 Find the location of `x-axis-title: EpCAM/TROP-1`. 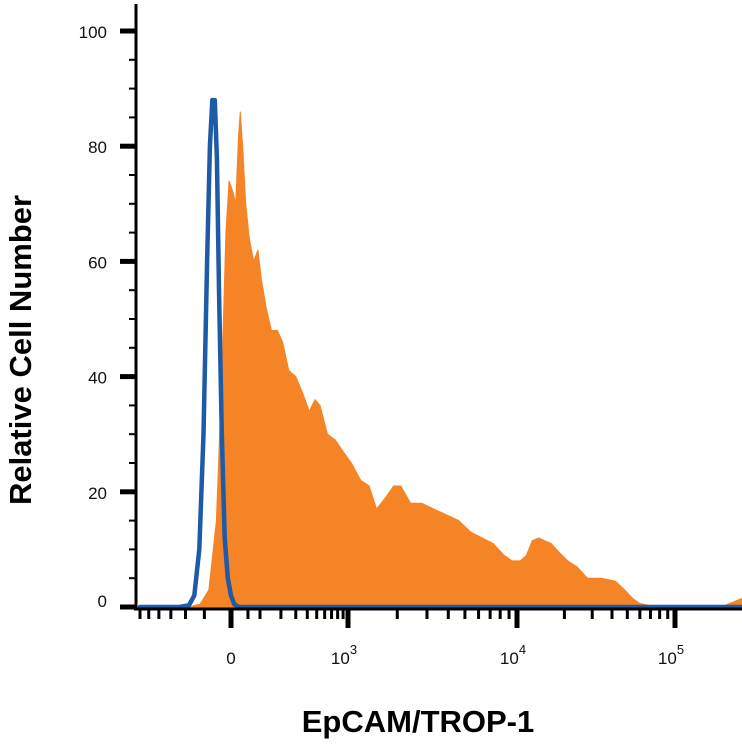

x-axis-title: EpCAM/TROP-1 is located at coordinates (418, 721).